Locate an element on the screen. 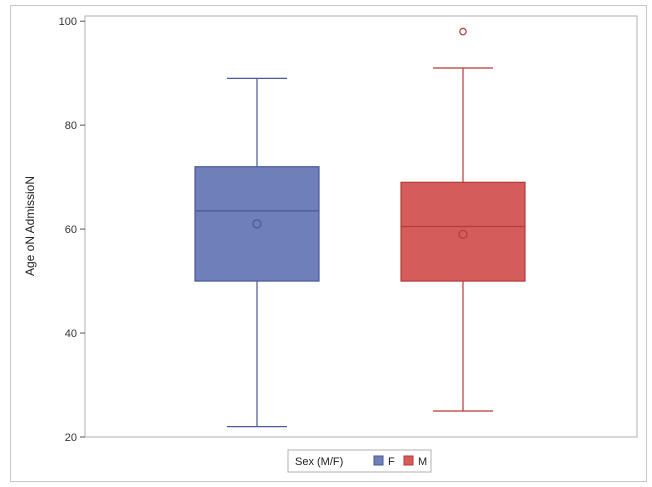 This screenshot has height=487, width=652. y-tick-label: 100 is located at coordinates (68, 22).